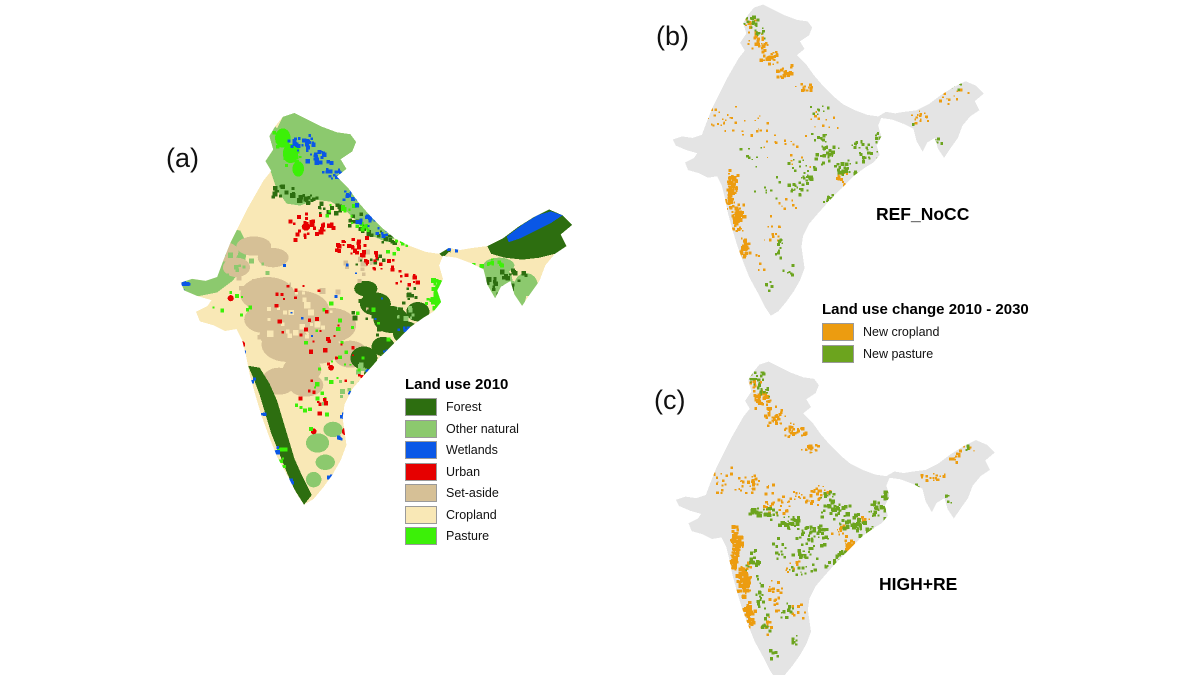  What do you see at coordinates (925, 309) in the screenshot?
I see `landuse-change-legend-title: Land use change 2010 - 2030` at bounding box center [925, 309].